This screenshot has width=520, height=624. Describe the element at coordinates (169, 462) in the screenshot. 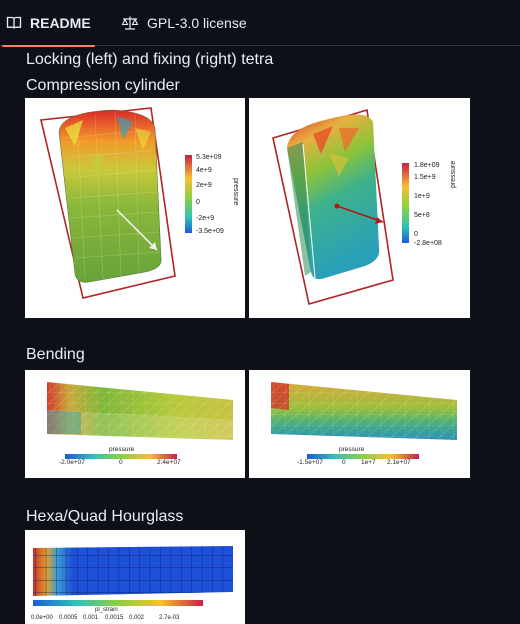

I see `cbar-tick: 2.4e+07` at that location.